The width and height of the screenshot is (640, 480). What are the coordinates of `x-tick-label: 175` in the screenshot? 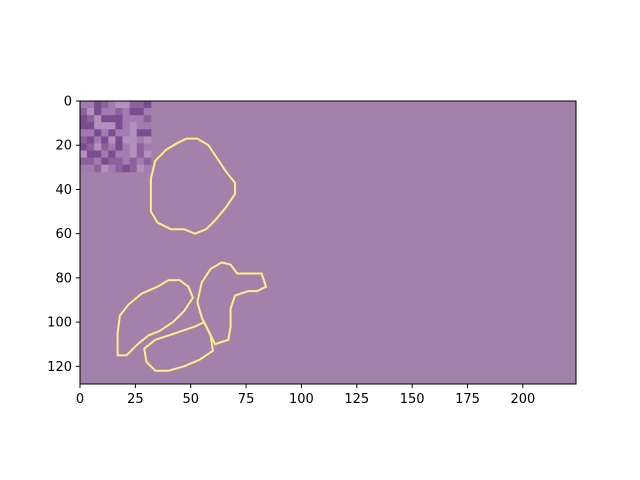 It's located at (467, 399).